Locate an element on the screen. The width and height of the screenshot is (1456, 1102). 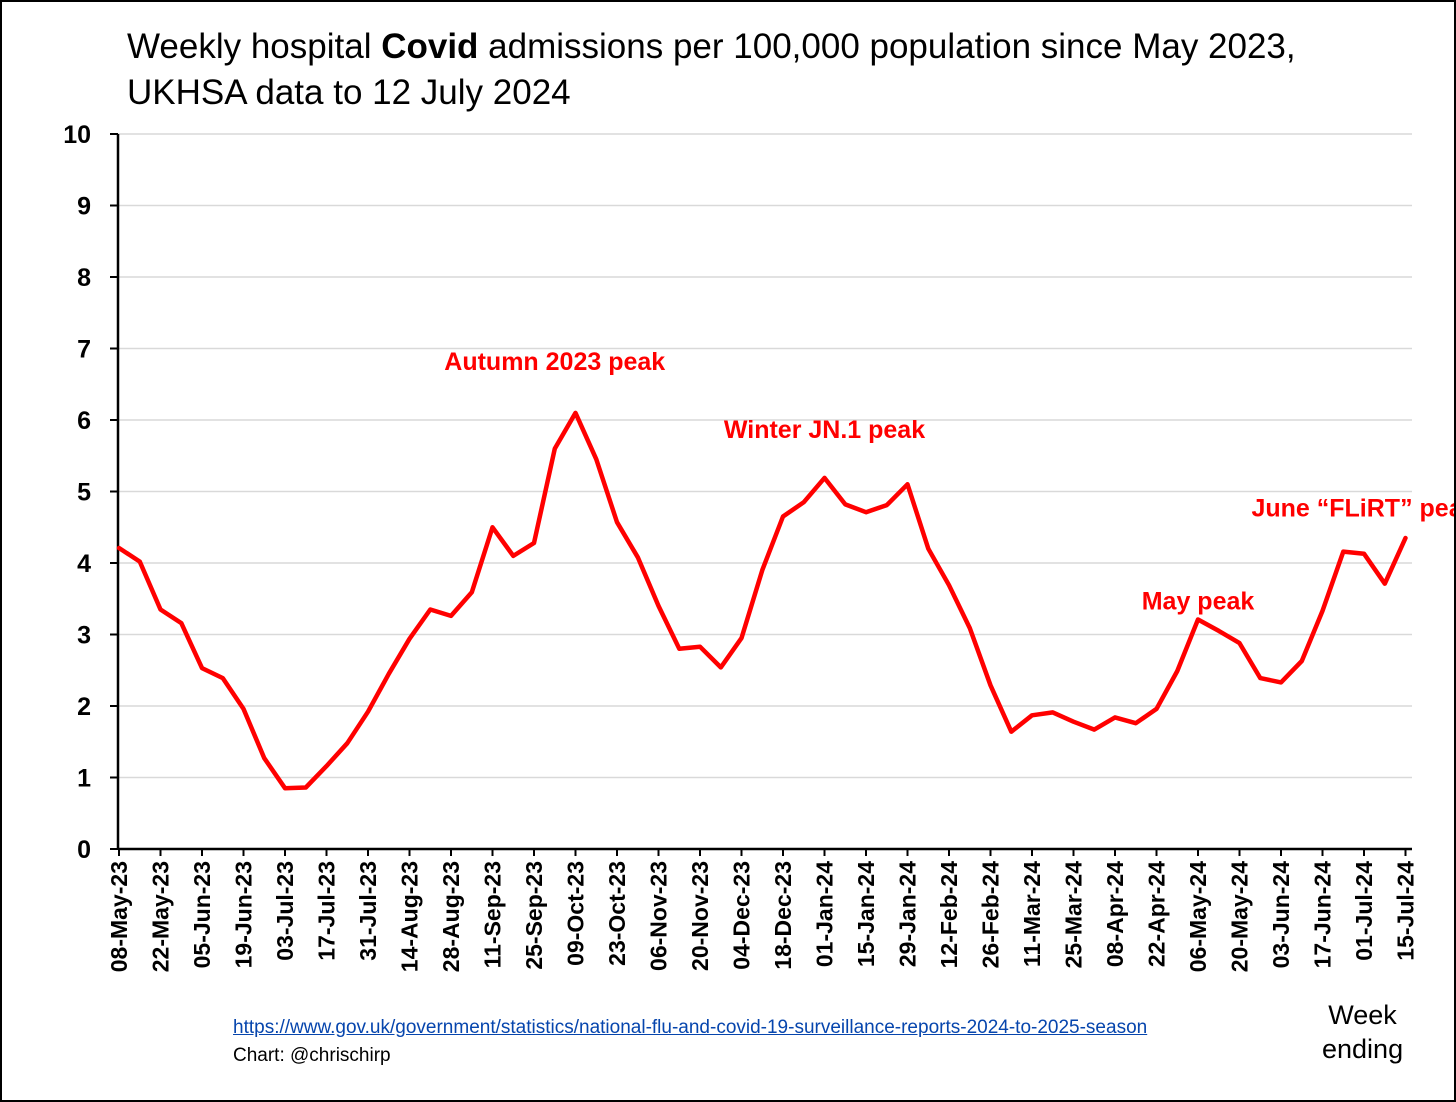
x-tick-label: 01-Jul-24 is located at coordinates (1364, 911).